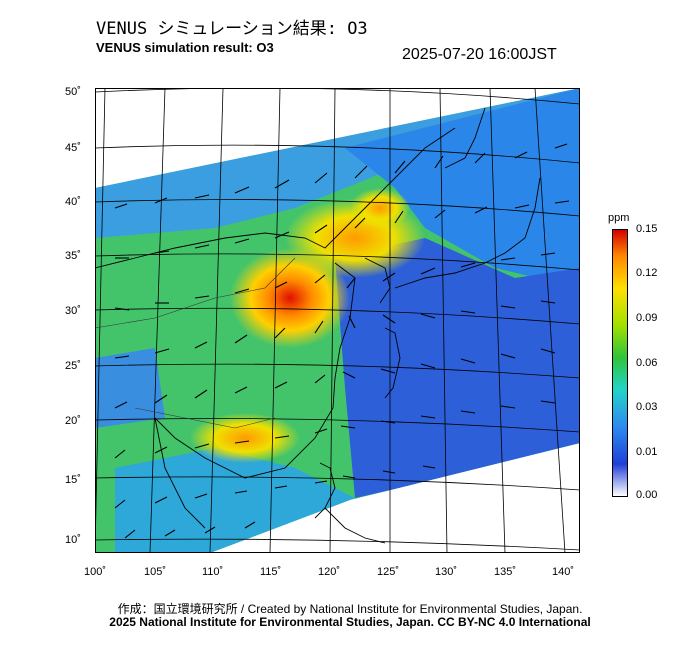 The image size is (700, 649). Describe the element at coordinates (619, 218) in the screenshot. I see `colorbar-unit-label: ppm` at that location.